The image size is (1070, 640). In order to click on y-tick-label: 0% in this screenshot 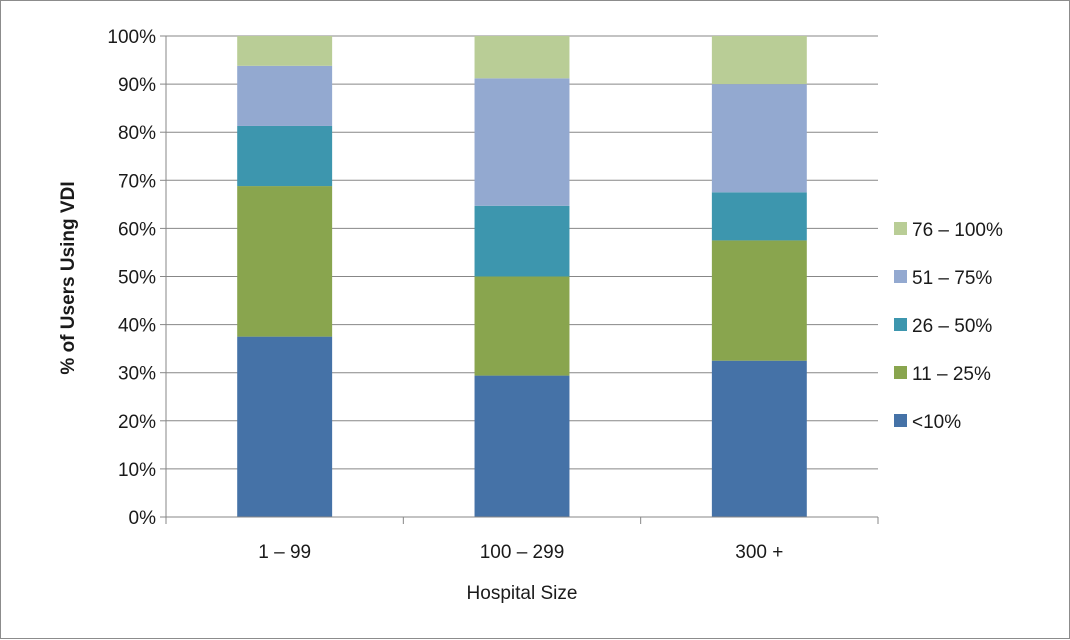, I will do `click(143, 518)`.